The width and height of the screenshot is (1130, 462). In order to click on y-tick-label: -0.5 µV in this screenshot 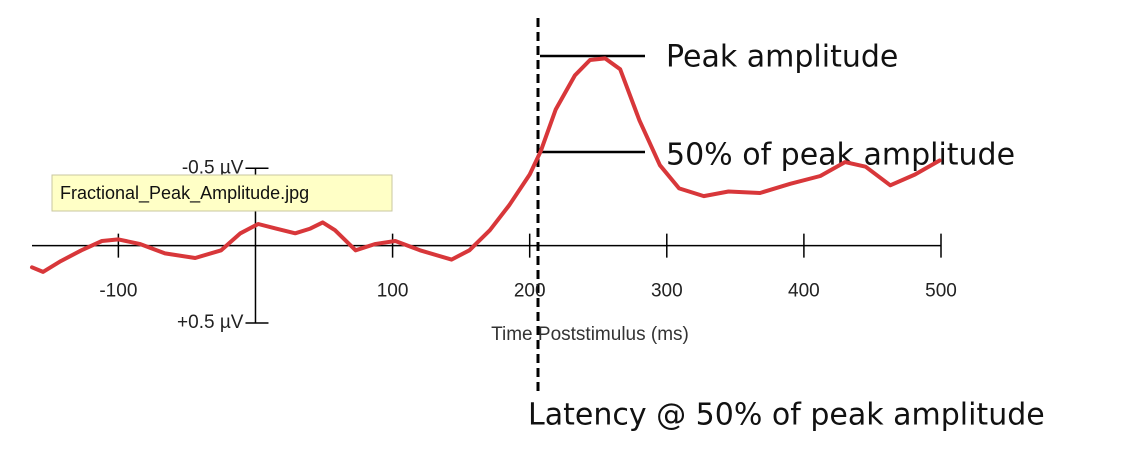, I will do `click(213, 167)`.